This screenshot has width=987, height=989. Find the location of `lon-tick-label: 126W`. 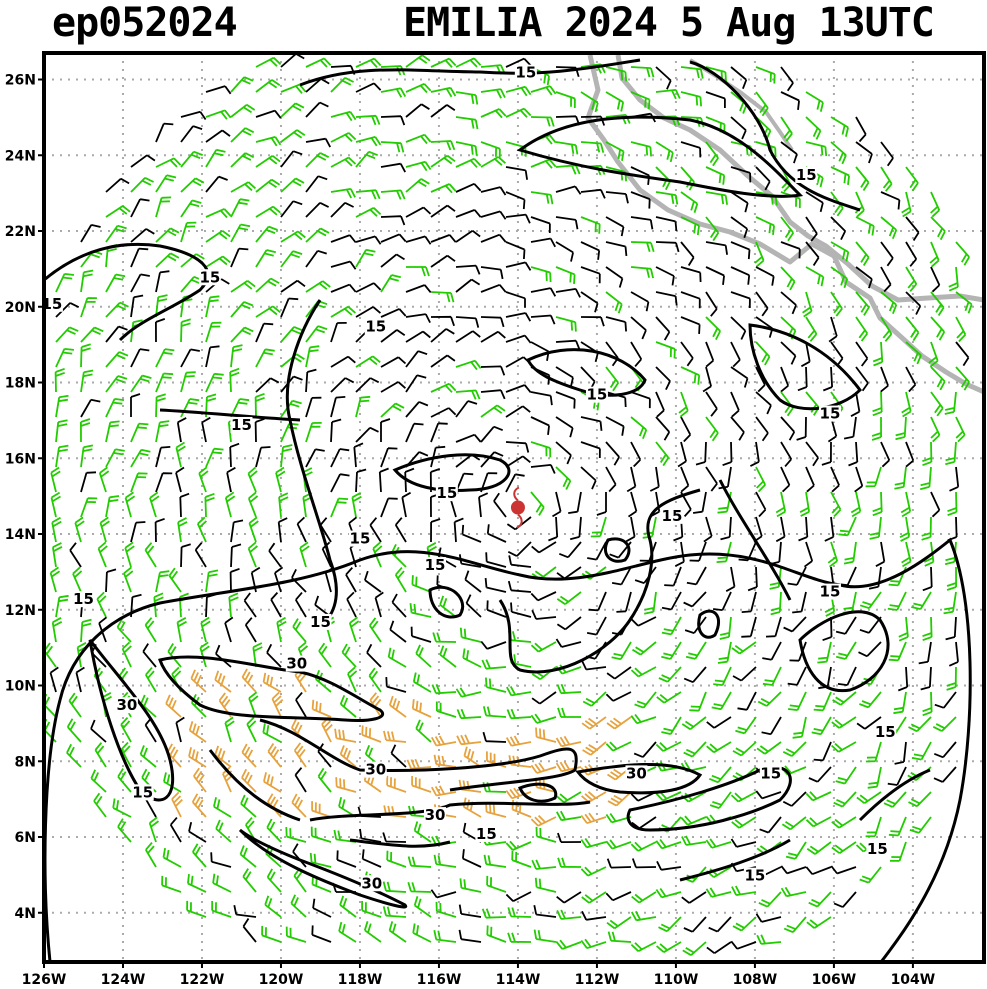

lon-tick-label: 126W is located at coordinates (44, 980).